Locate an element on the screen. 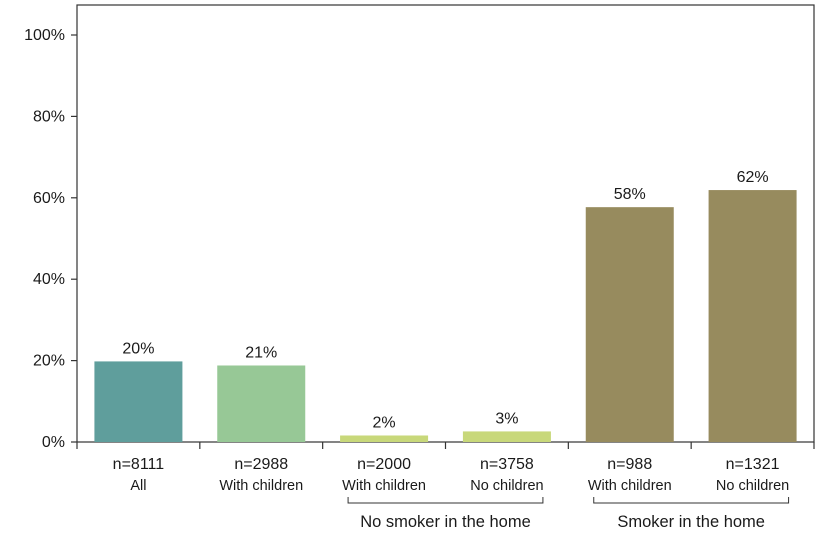  group-label: Smoker in the home is located at coordinates (691, 522).